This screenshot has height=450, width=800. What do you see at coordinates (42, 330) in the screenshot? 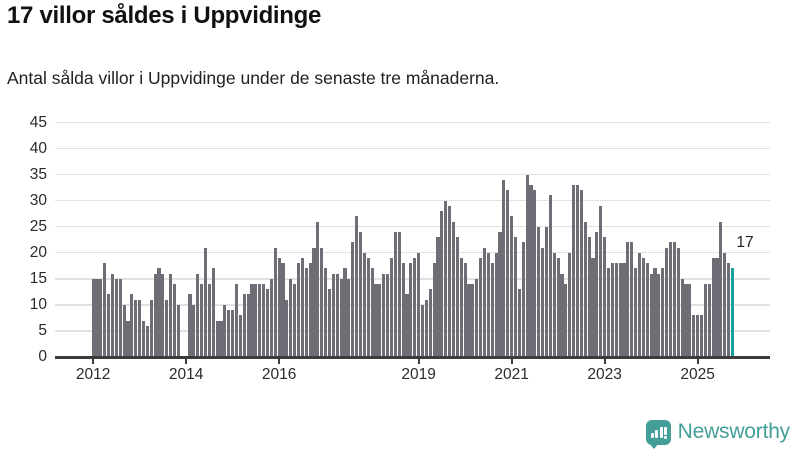
I see `y-axis-tick-label: 5` at bounding box center [42, 330].